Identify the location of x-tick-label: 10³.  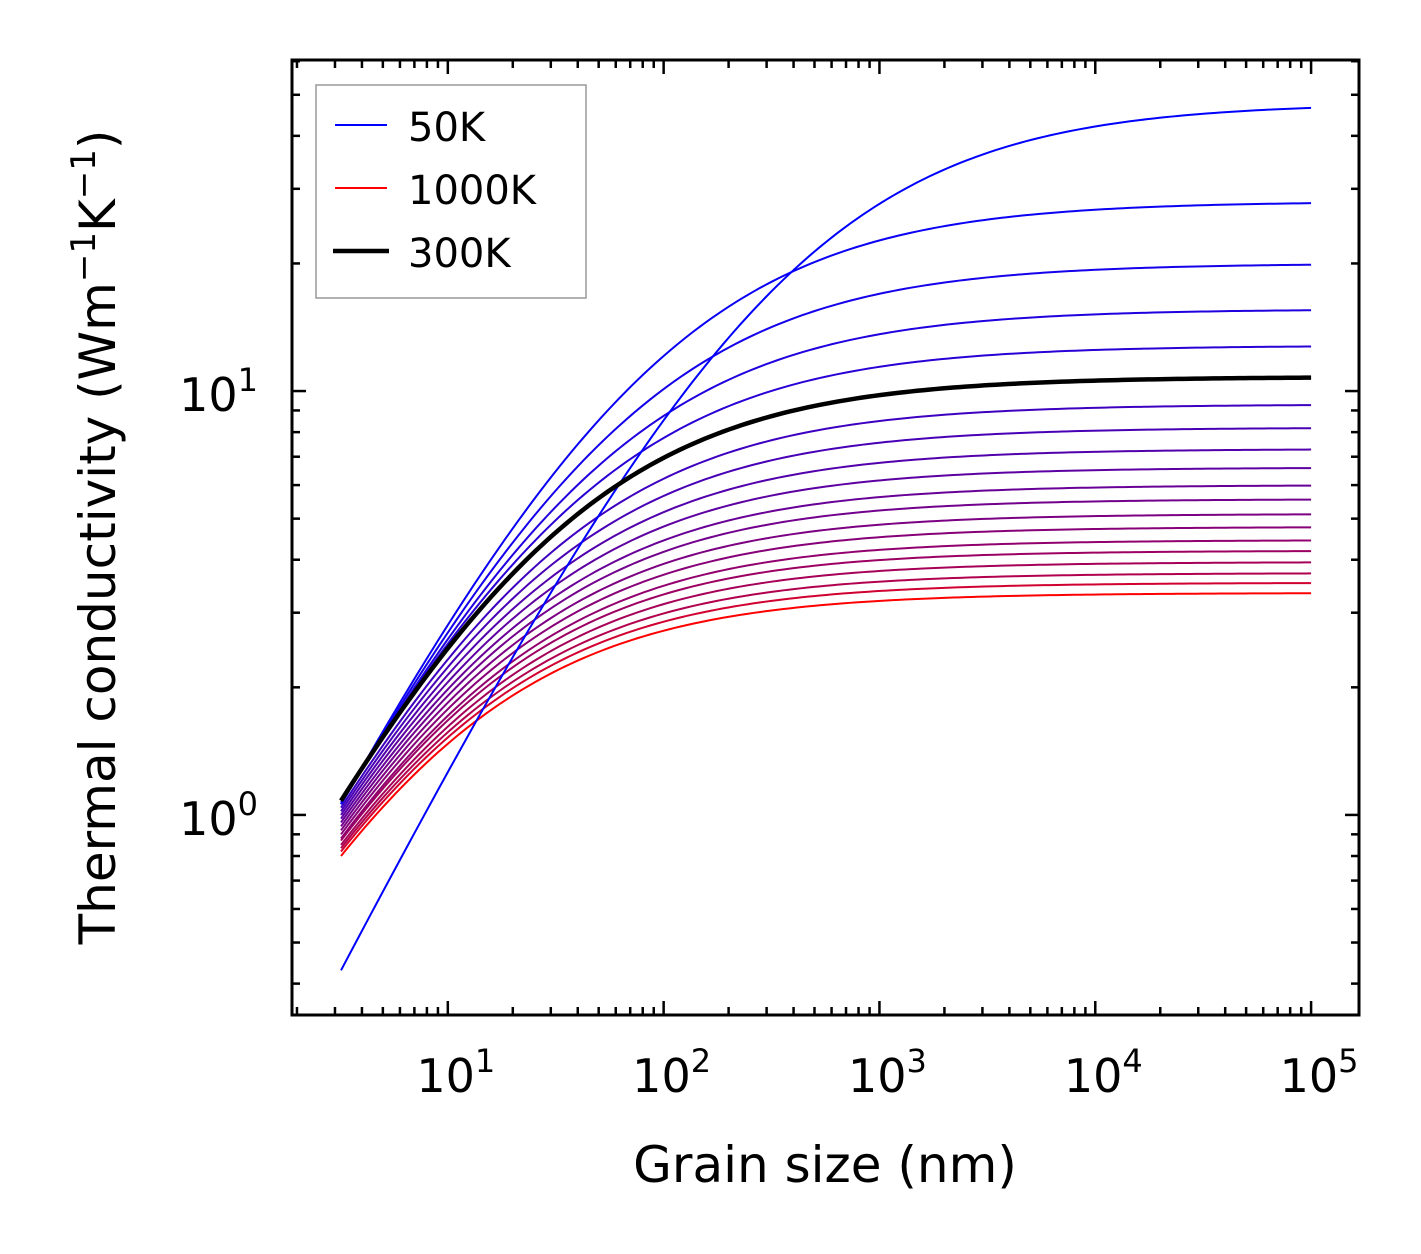
(887, 1072).